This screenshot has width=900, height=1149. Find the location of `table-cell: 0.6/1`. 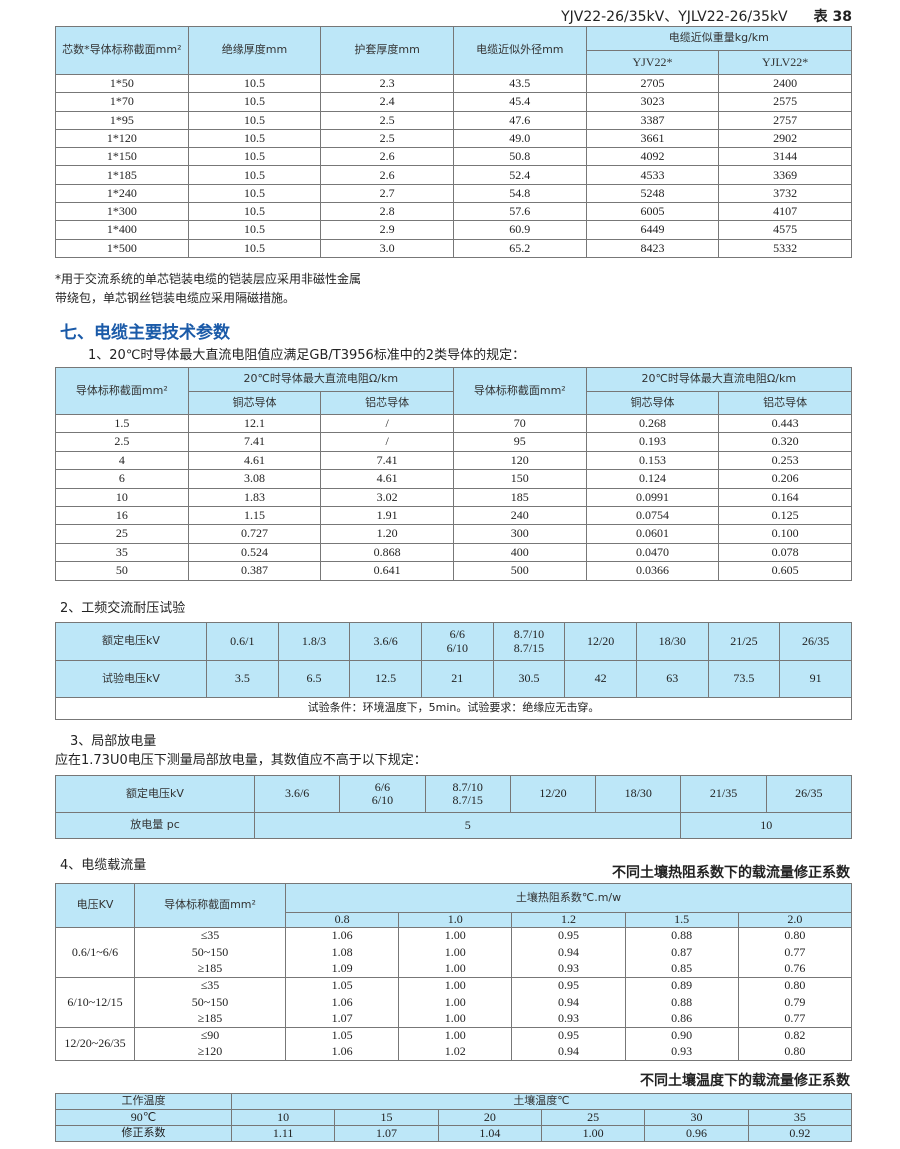

table-cell: 0.6/1 is located at coordinates (242, 641).